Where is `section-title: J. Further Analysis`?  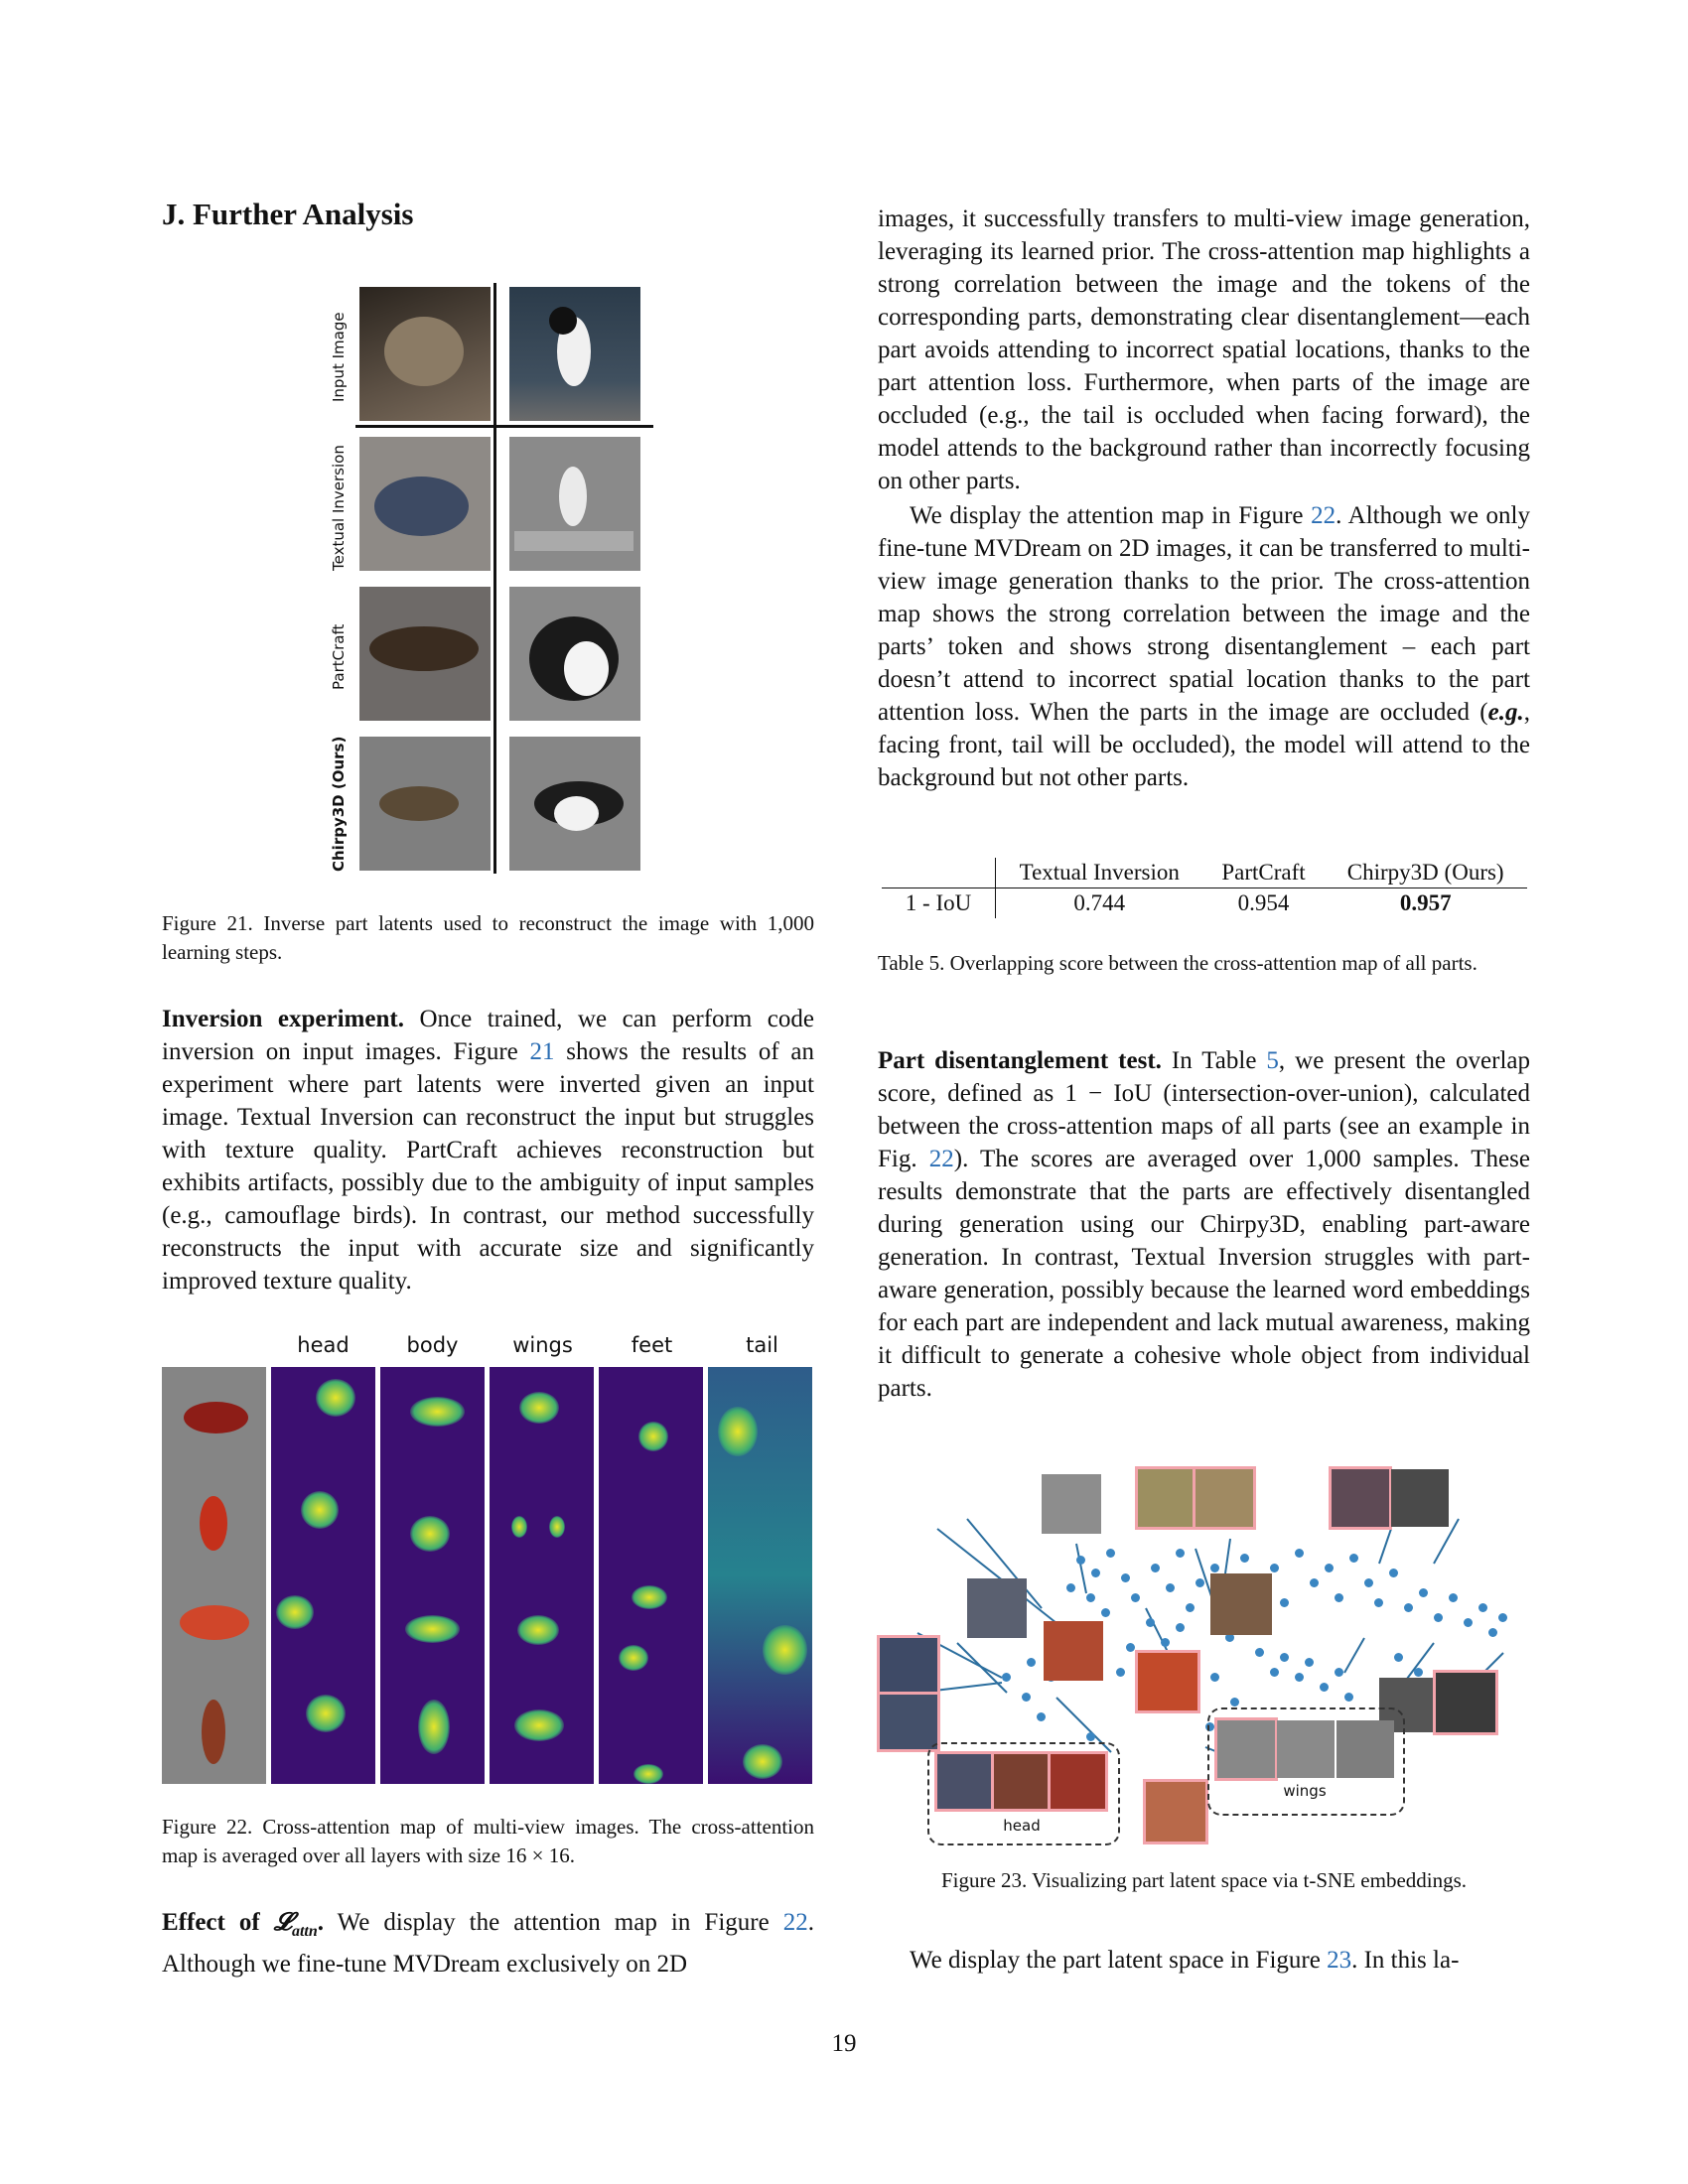 section-title: J. Further Analysis is located at coordinates (288, 214).